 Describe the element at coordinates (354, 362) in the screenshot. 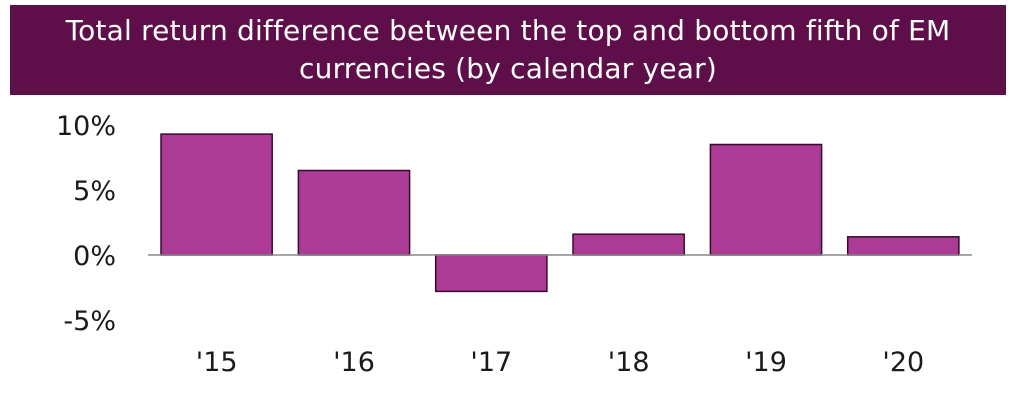

I see `x-tick-label: '16` at that location.